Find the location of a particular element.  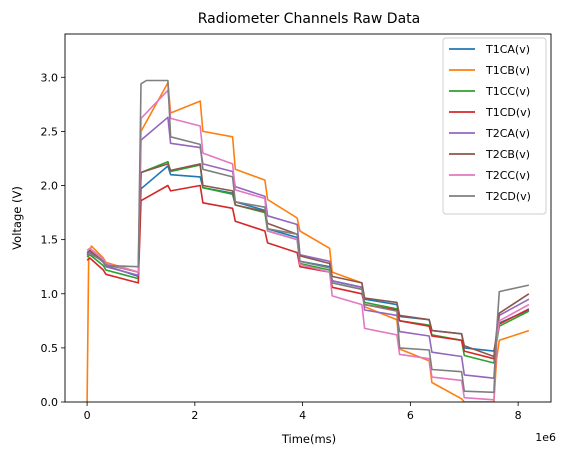

x-axis-label: Time(ms) is located at coordinates (308, 439).